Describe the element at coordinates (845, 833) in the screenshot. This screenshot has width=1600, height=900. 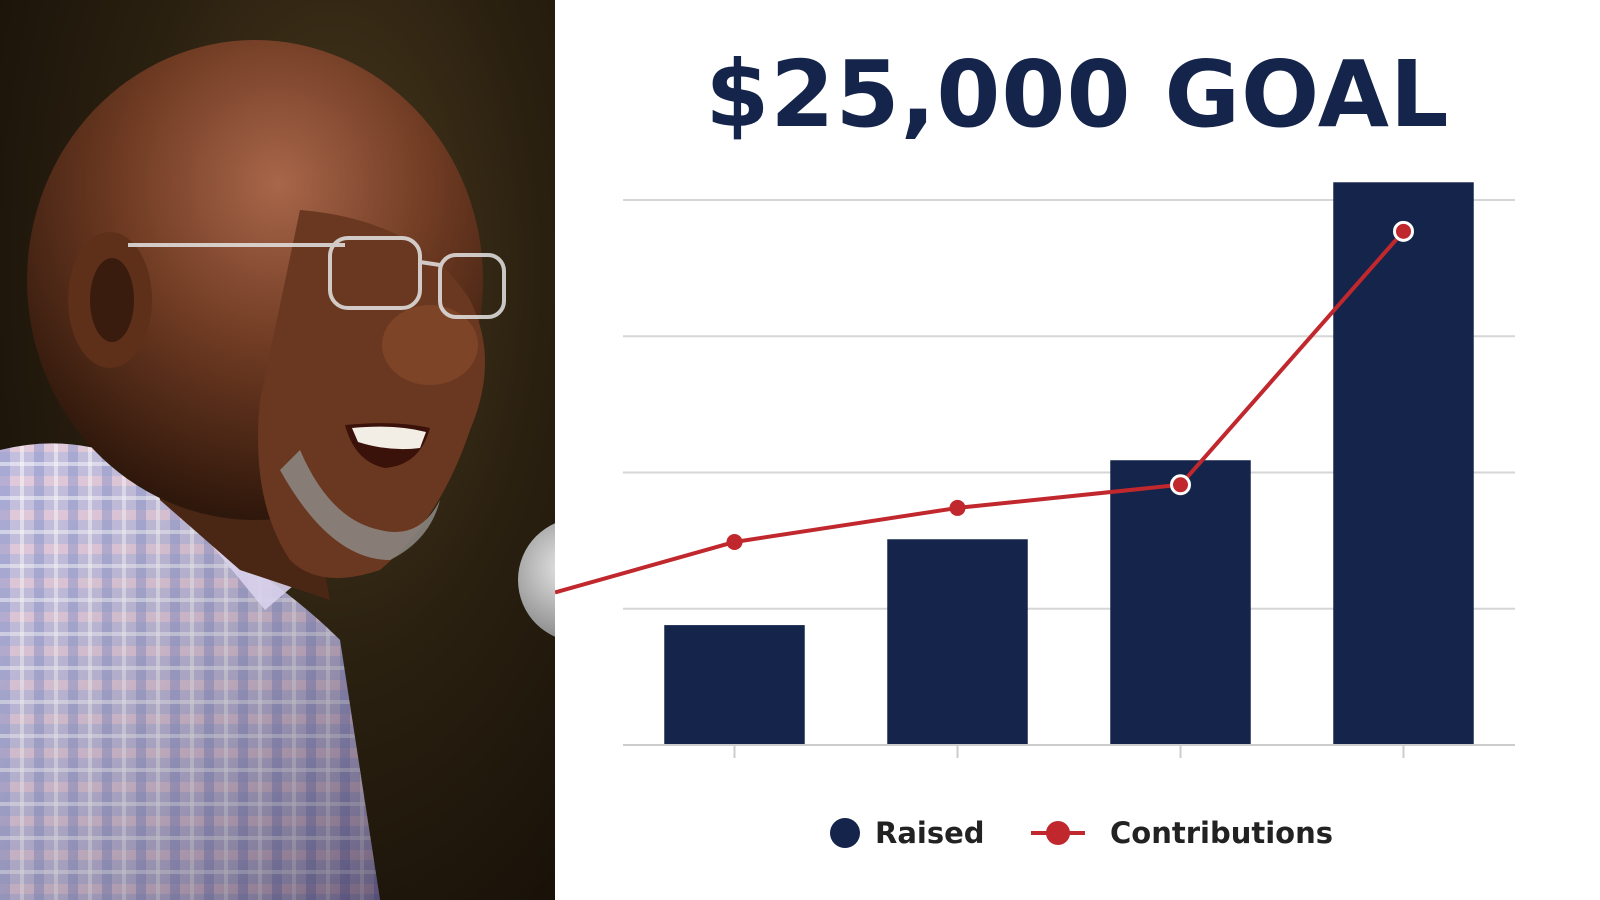
I see `legend-marker-raised` at that location.